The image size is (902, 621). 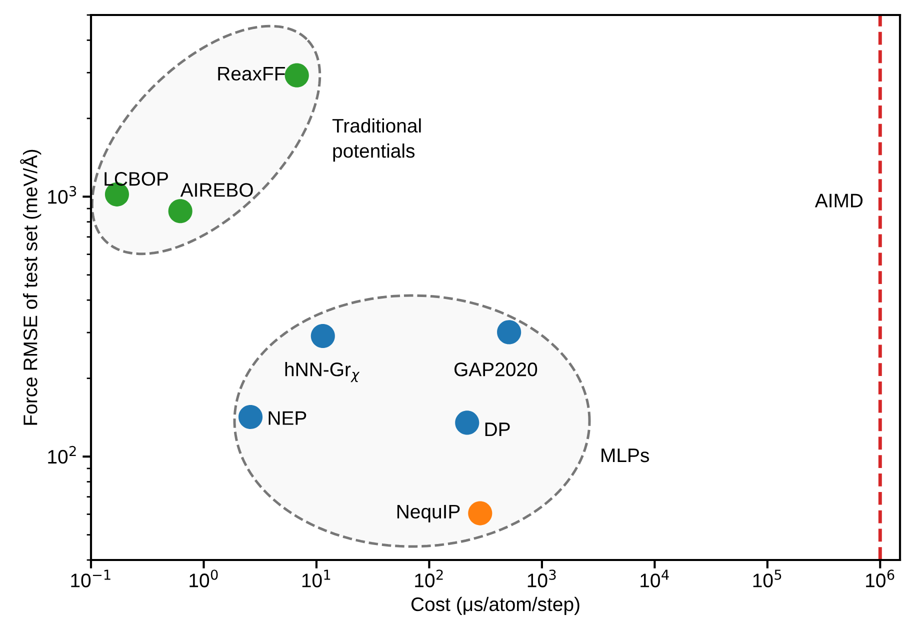 What do you see at coordinates (216, 190) in the screenshot?
I see `series-label: AIREBO` at bounding box center [216, 190].